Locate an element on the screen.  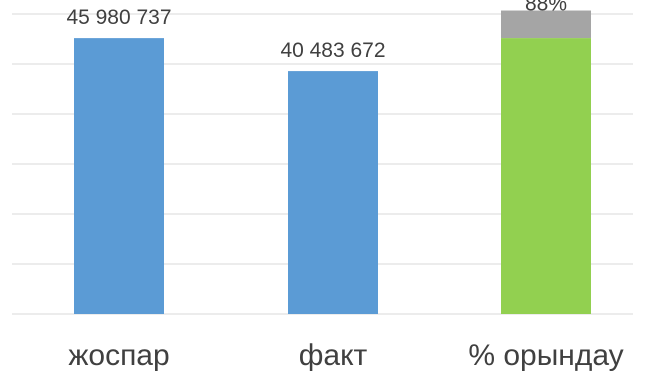
value-label-zhospar: 45 980 737 is located at coordinates (118, 17).